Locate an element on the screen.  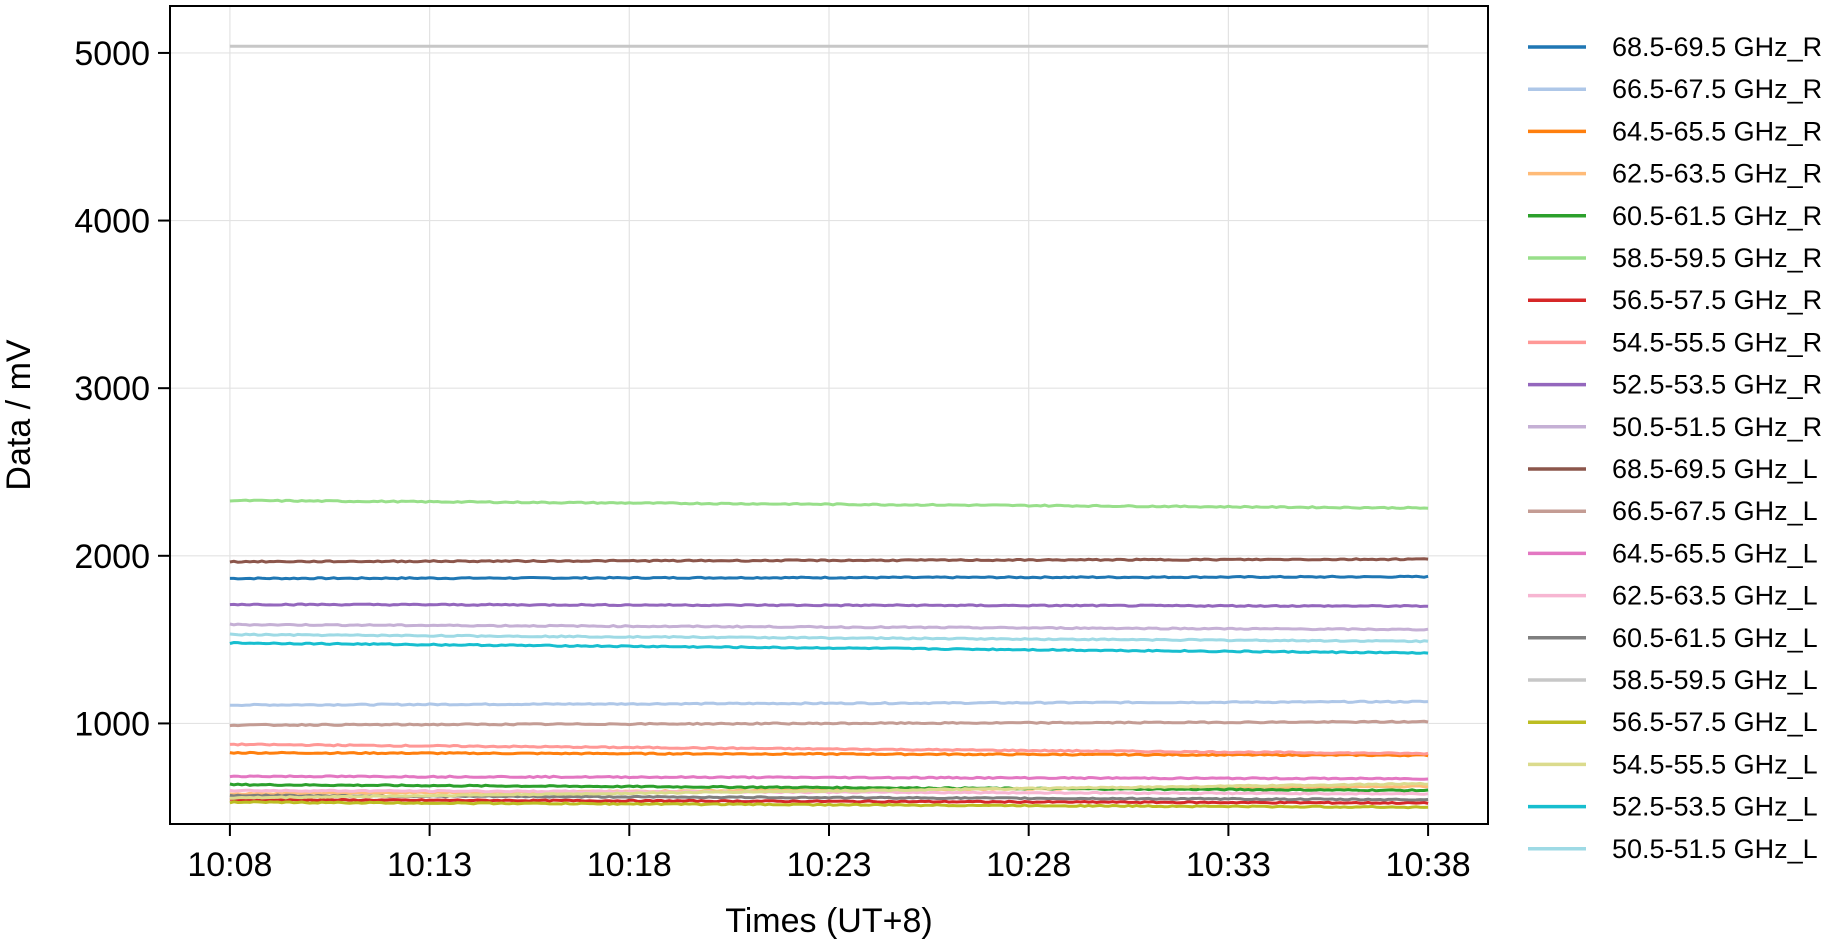
legend-entry: 54.5-55.5 GHz_L is located at coordinates (1715, 764).